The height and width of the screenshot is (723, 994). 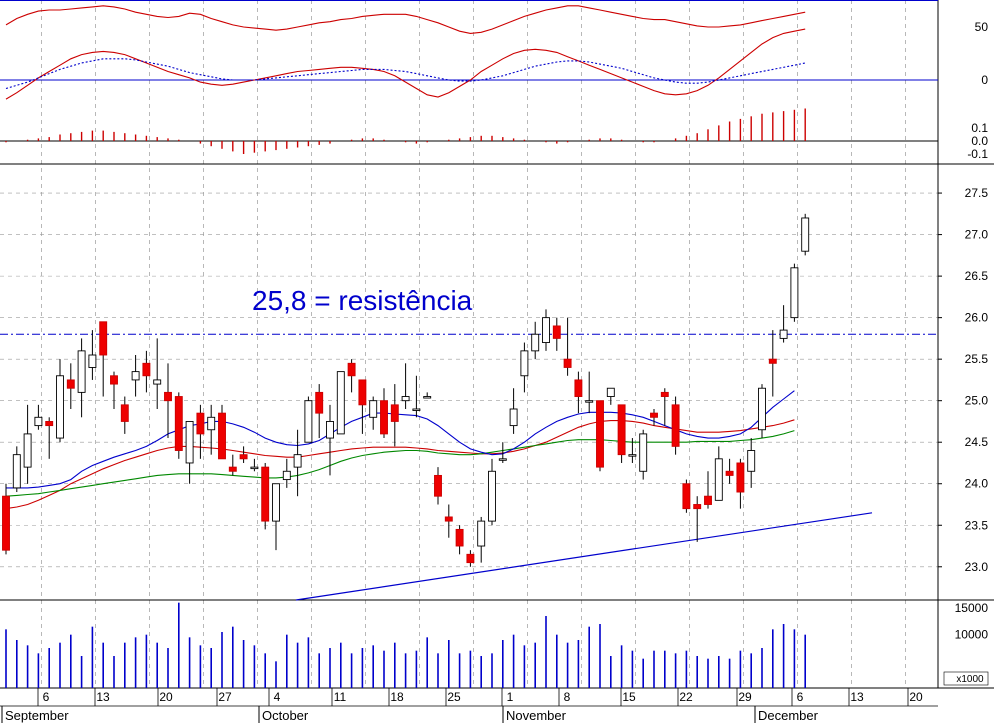 I want to click on moving-average-slow, so click(x=400, y=463).